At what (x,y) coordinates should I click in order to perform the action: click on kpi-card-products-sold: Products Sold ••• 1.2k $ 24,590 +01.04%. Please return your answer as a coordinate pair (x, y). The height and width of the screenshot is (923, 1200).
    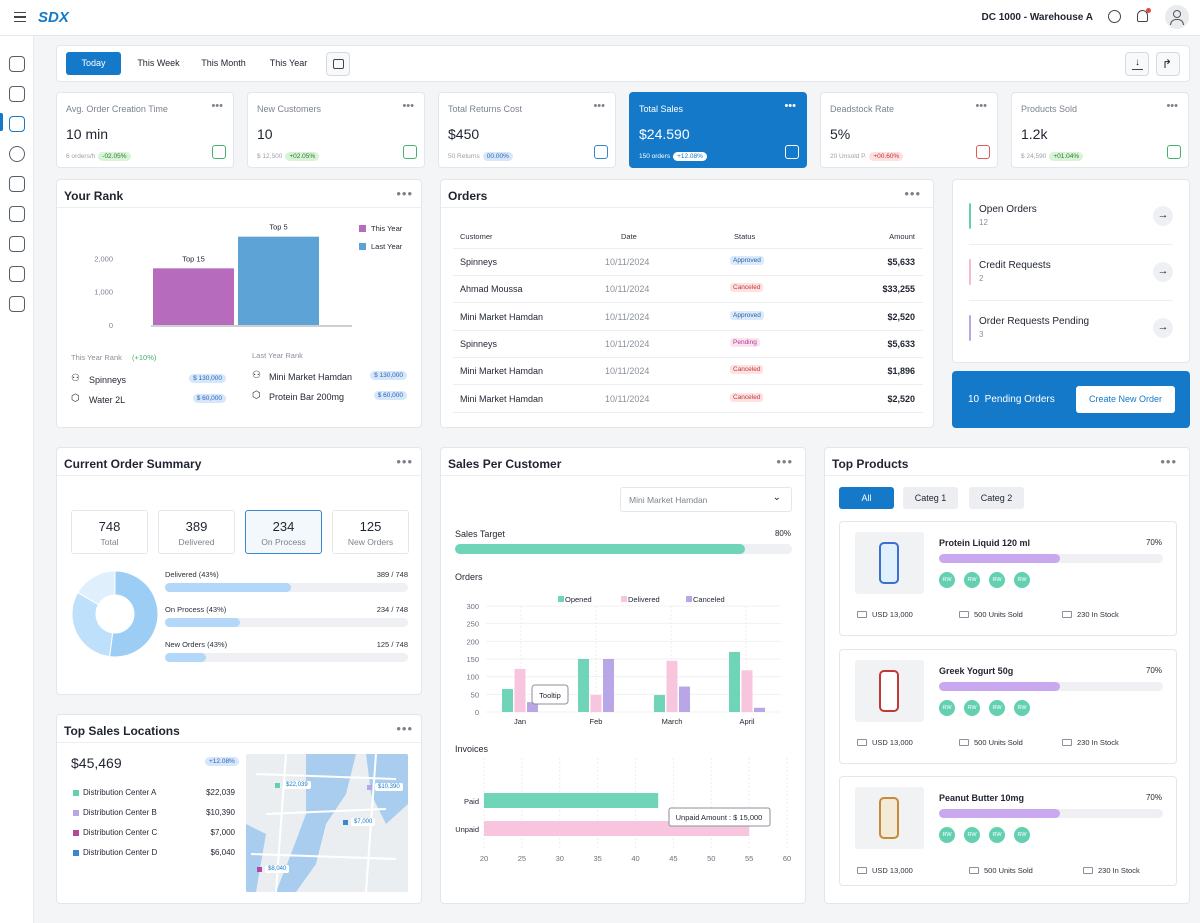
    Looking at the image, I should click on (1100, 130).